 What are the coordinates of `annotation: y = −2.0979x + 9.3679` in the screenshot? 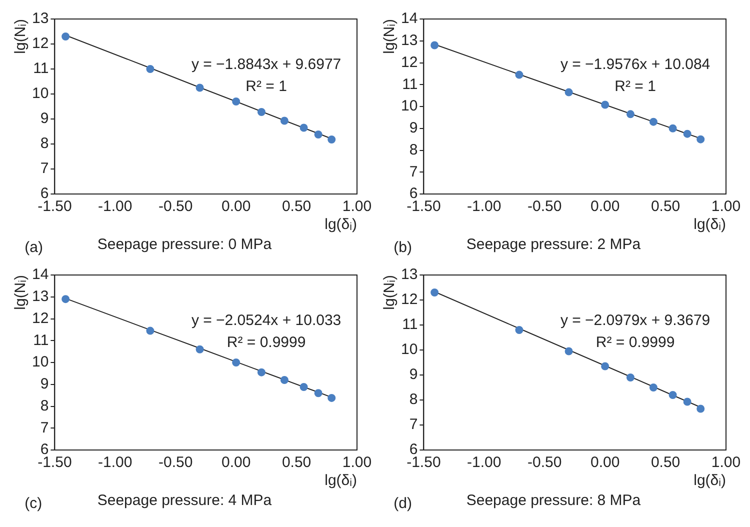 It's located at (635, 320).